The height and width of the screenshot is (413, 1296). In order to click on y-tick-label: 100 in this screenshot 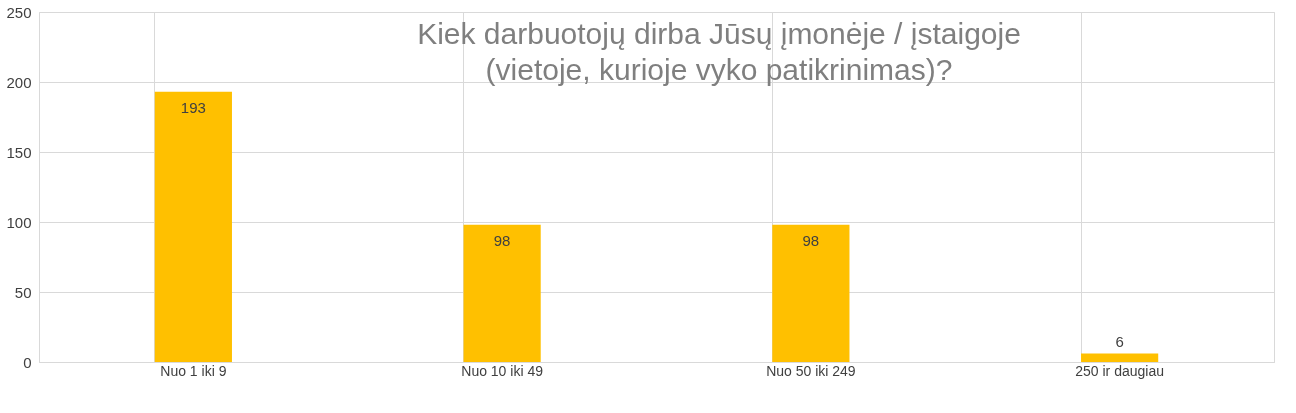, I will do `click(19, 222)`.